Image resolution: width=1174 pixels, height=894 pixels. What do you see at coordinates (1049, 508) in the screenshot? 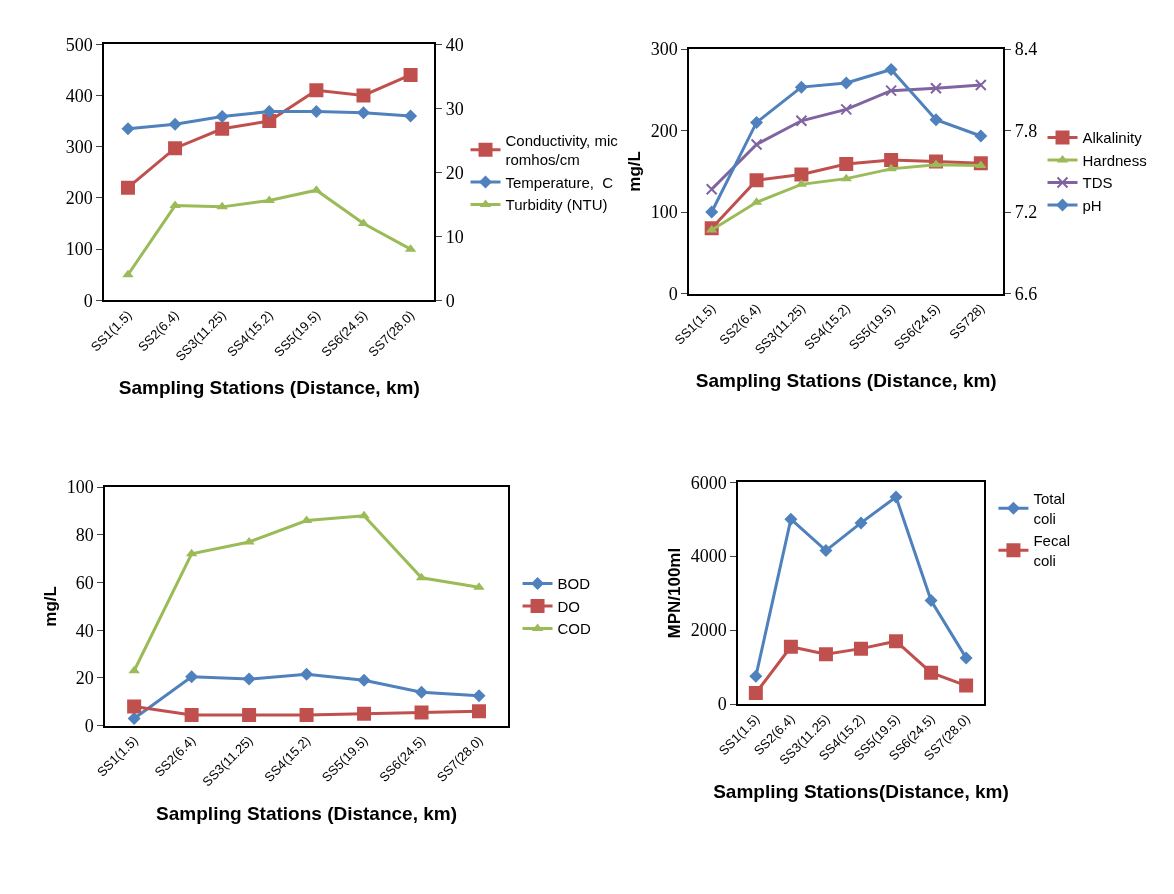
I see `legend-label: Total coli` at bounding box center [1049, 508].